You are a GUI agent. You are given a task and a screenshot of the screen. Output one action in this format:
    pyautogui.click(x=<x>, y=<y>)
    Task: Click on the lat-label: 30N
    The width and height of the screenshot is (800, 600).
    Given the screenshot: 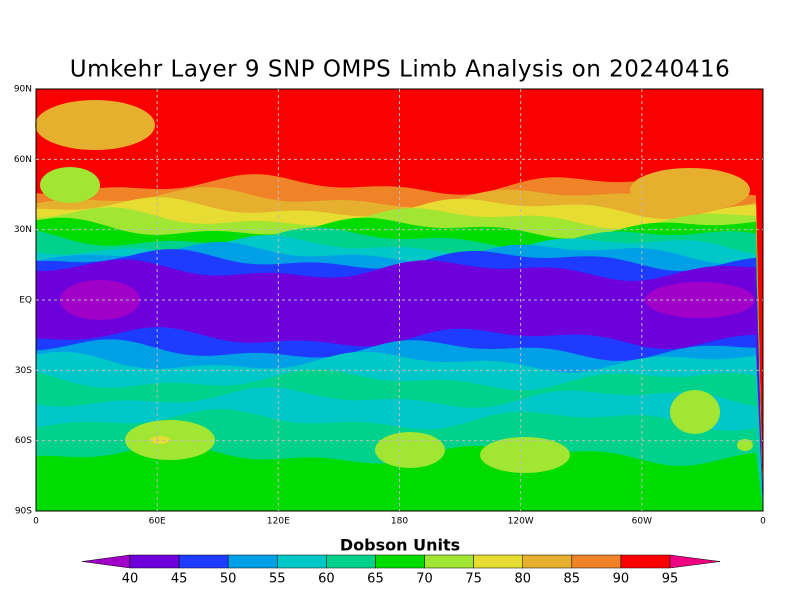 What is the action you would take?
    pyautogui.click(x=23, y=230)
    